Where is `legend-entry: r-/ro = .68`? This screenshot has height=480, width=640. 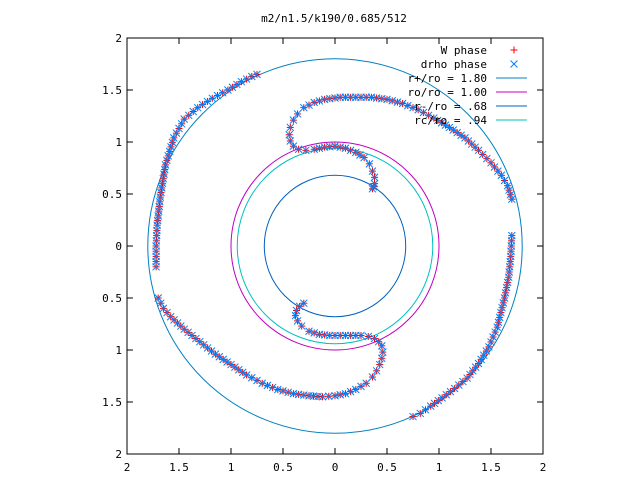 legend-entry: r-/ro = .68 is located at coordinates (470, 106).